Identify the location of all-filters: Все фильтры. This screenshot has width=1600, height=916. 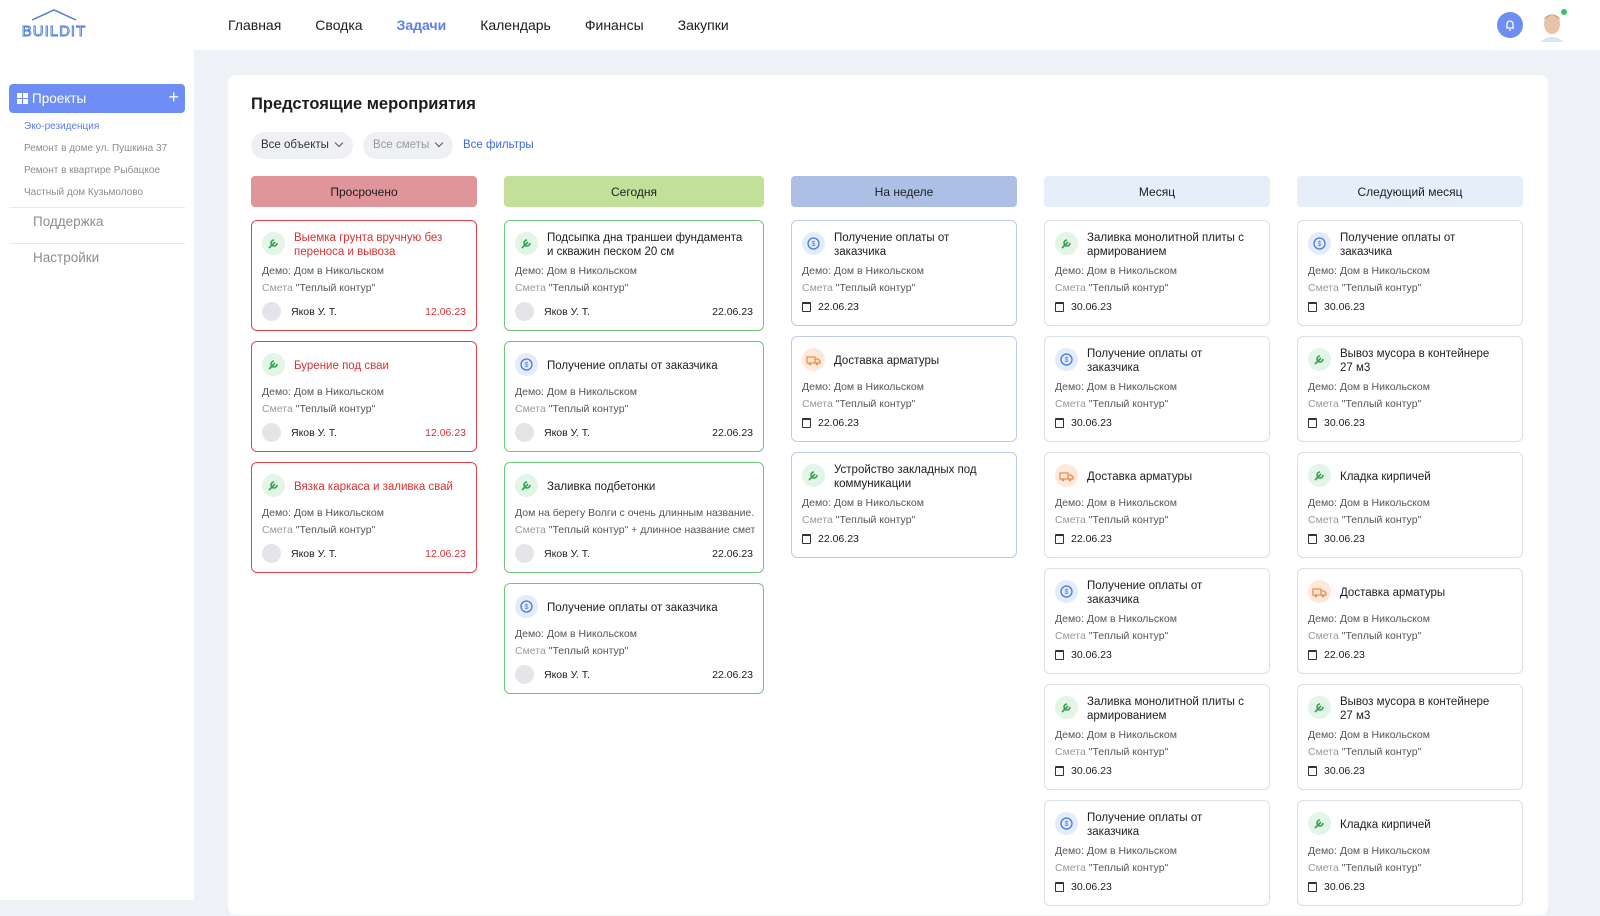
(498, 145).